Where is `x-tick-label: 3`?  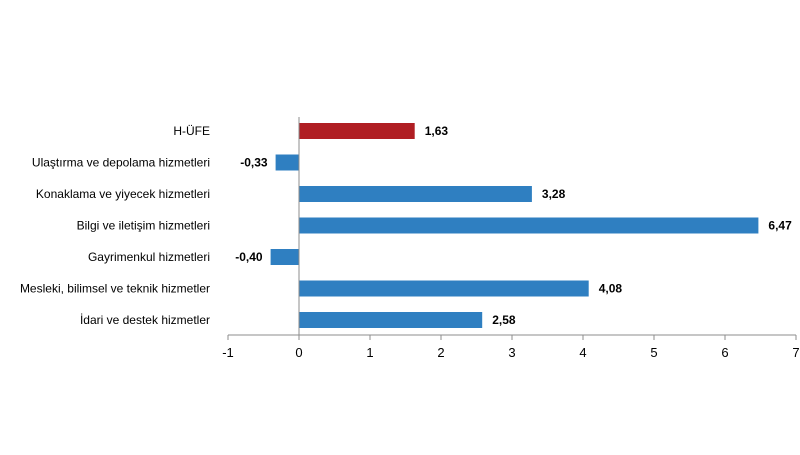
x-tick-label: 3 is located at coordinates (511, 352).